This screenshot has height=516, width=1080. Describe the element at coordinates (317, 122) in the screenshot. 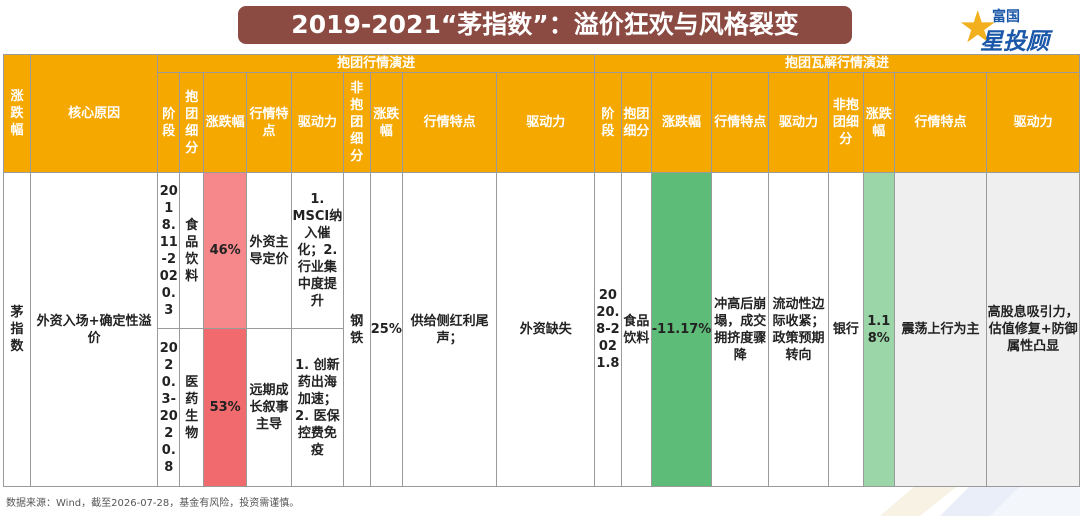

I see `header-a-driver: 驱动力` at that location.